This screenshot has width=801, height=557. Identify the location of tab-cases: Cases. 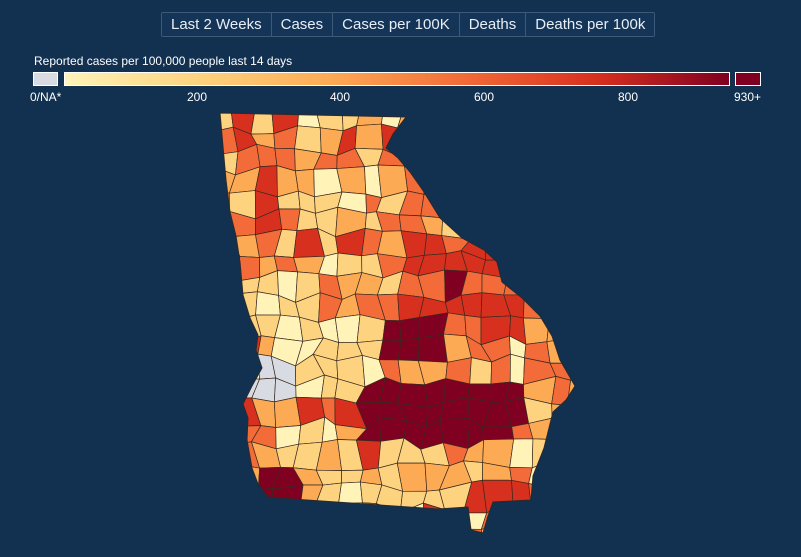
(302, 24).